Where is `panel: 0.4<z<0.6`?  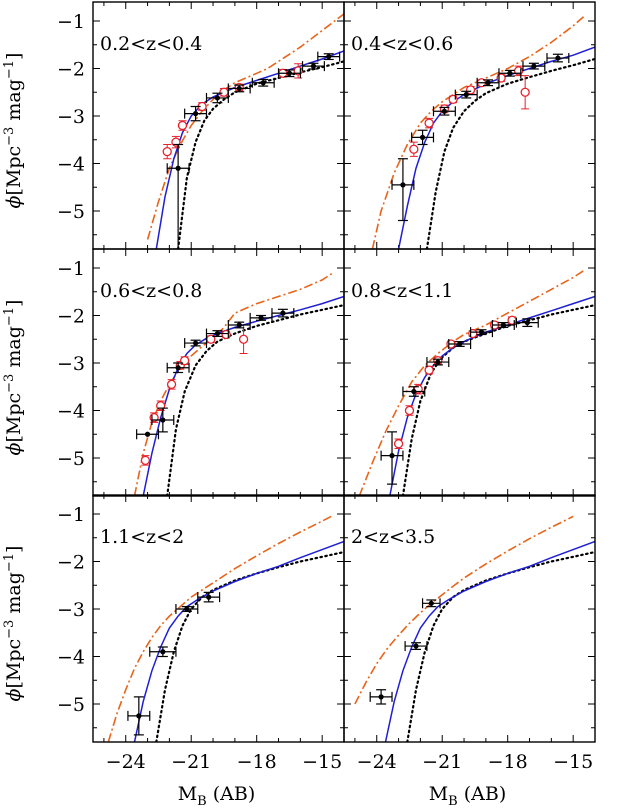
panel: 0.4<z<0.6 is located at coordinates (469, 125).